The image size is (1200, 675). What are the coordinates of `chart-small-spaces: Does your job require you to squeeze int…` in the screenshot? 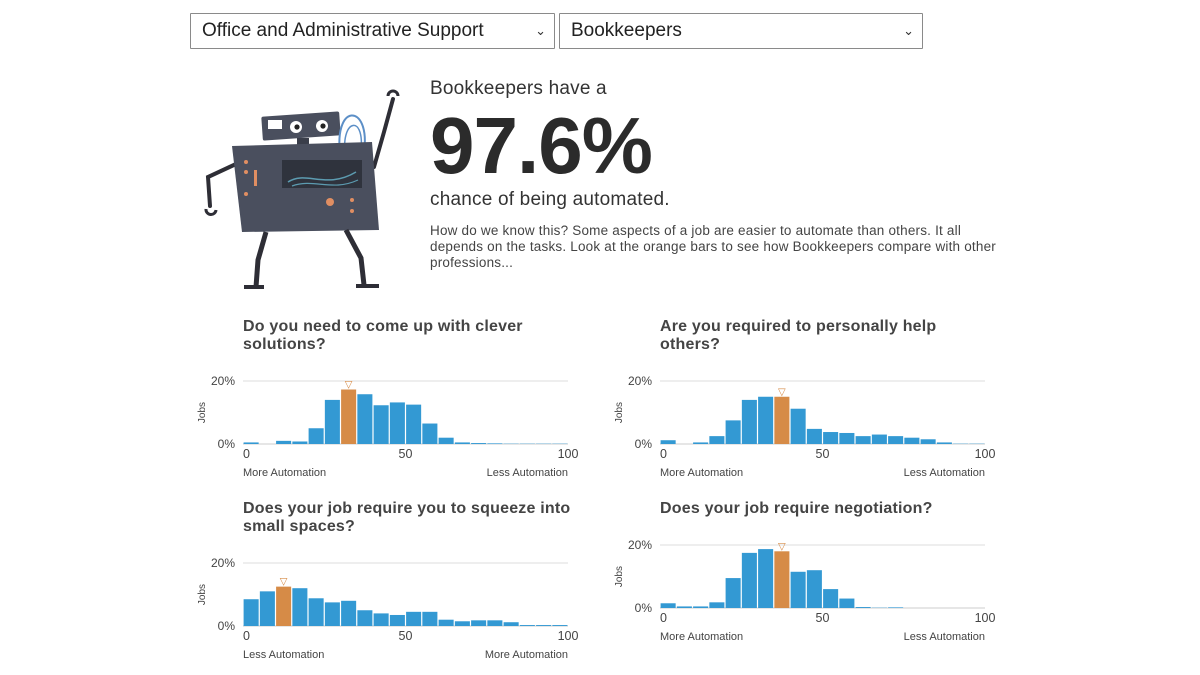 It's located at (395, 587).